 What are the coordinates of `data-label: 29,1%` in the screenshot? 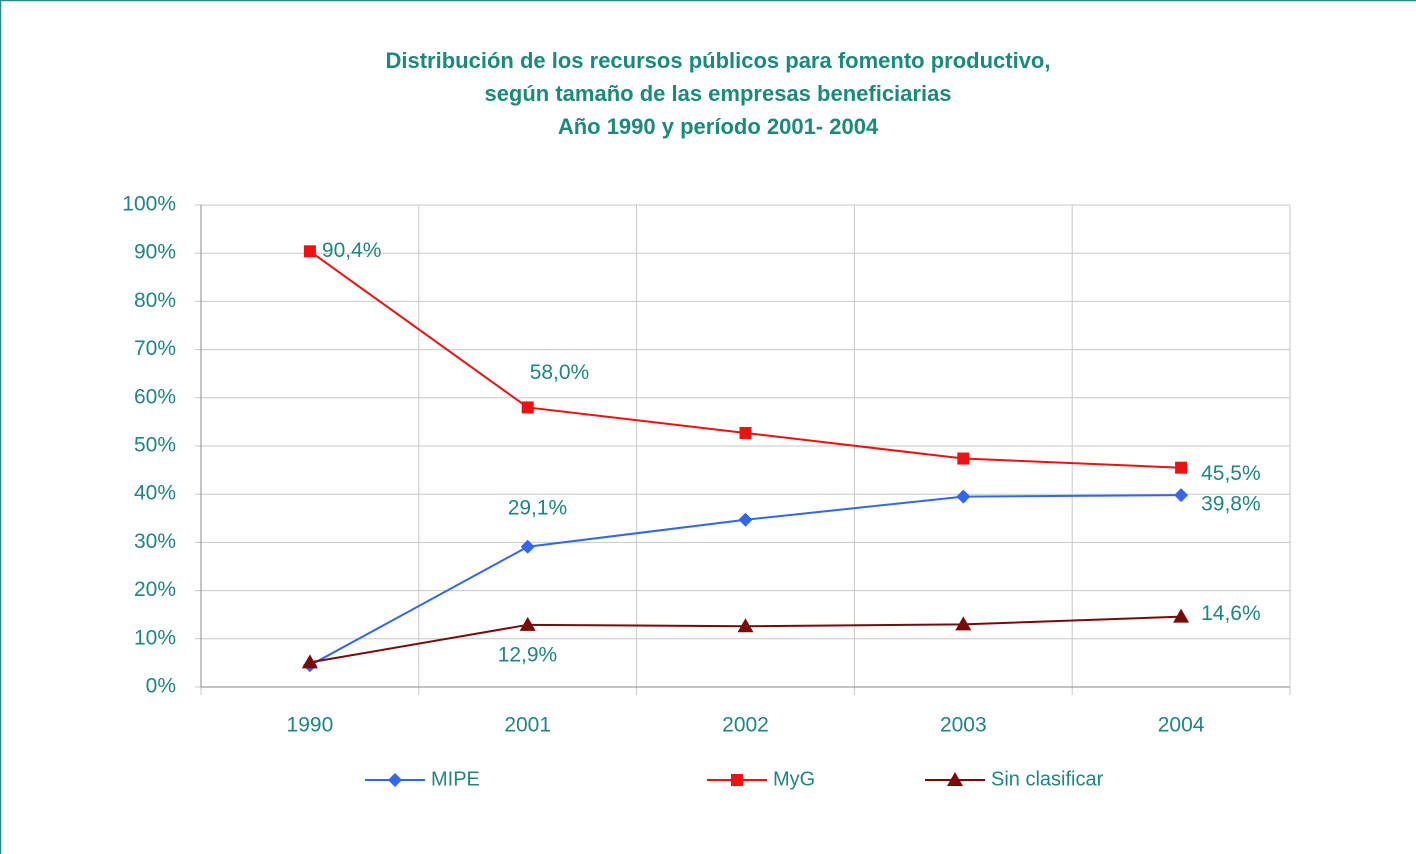 It's located at (538, 507).